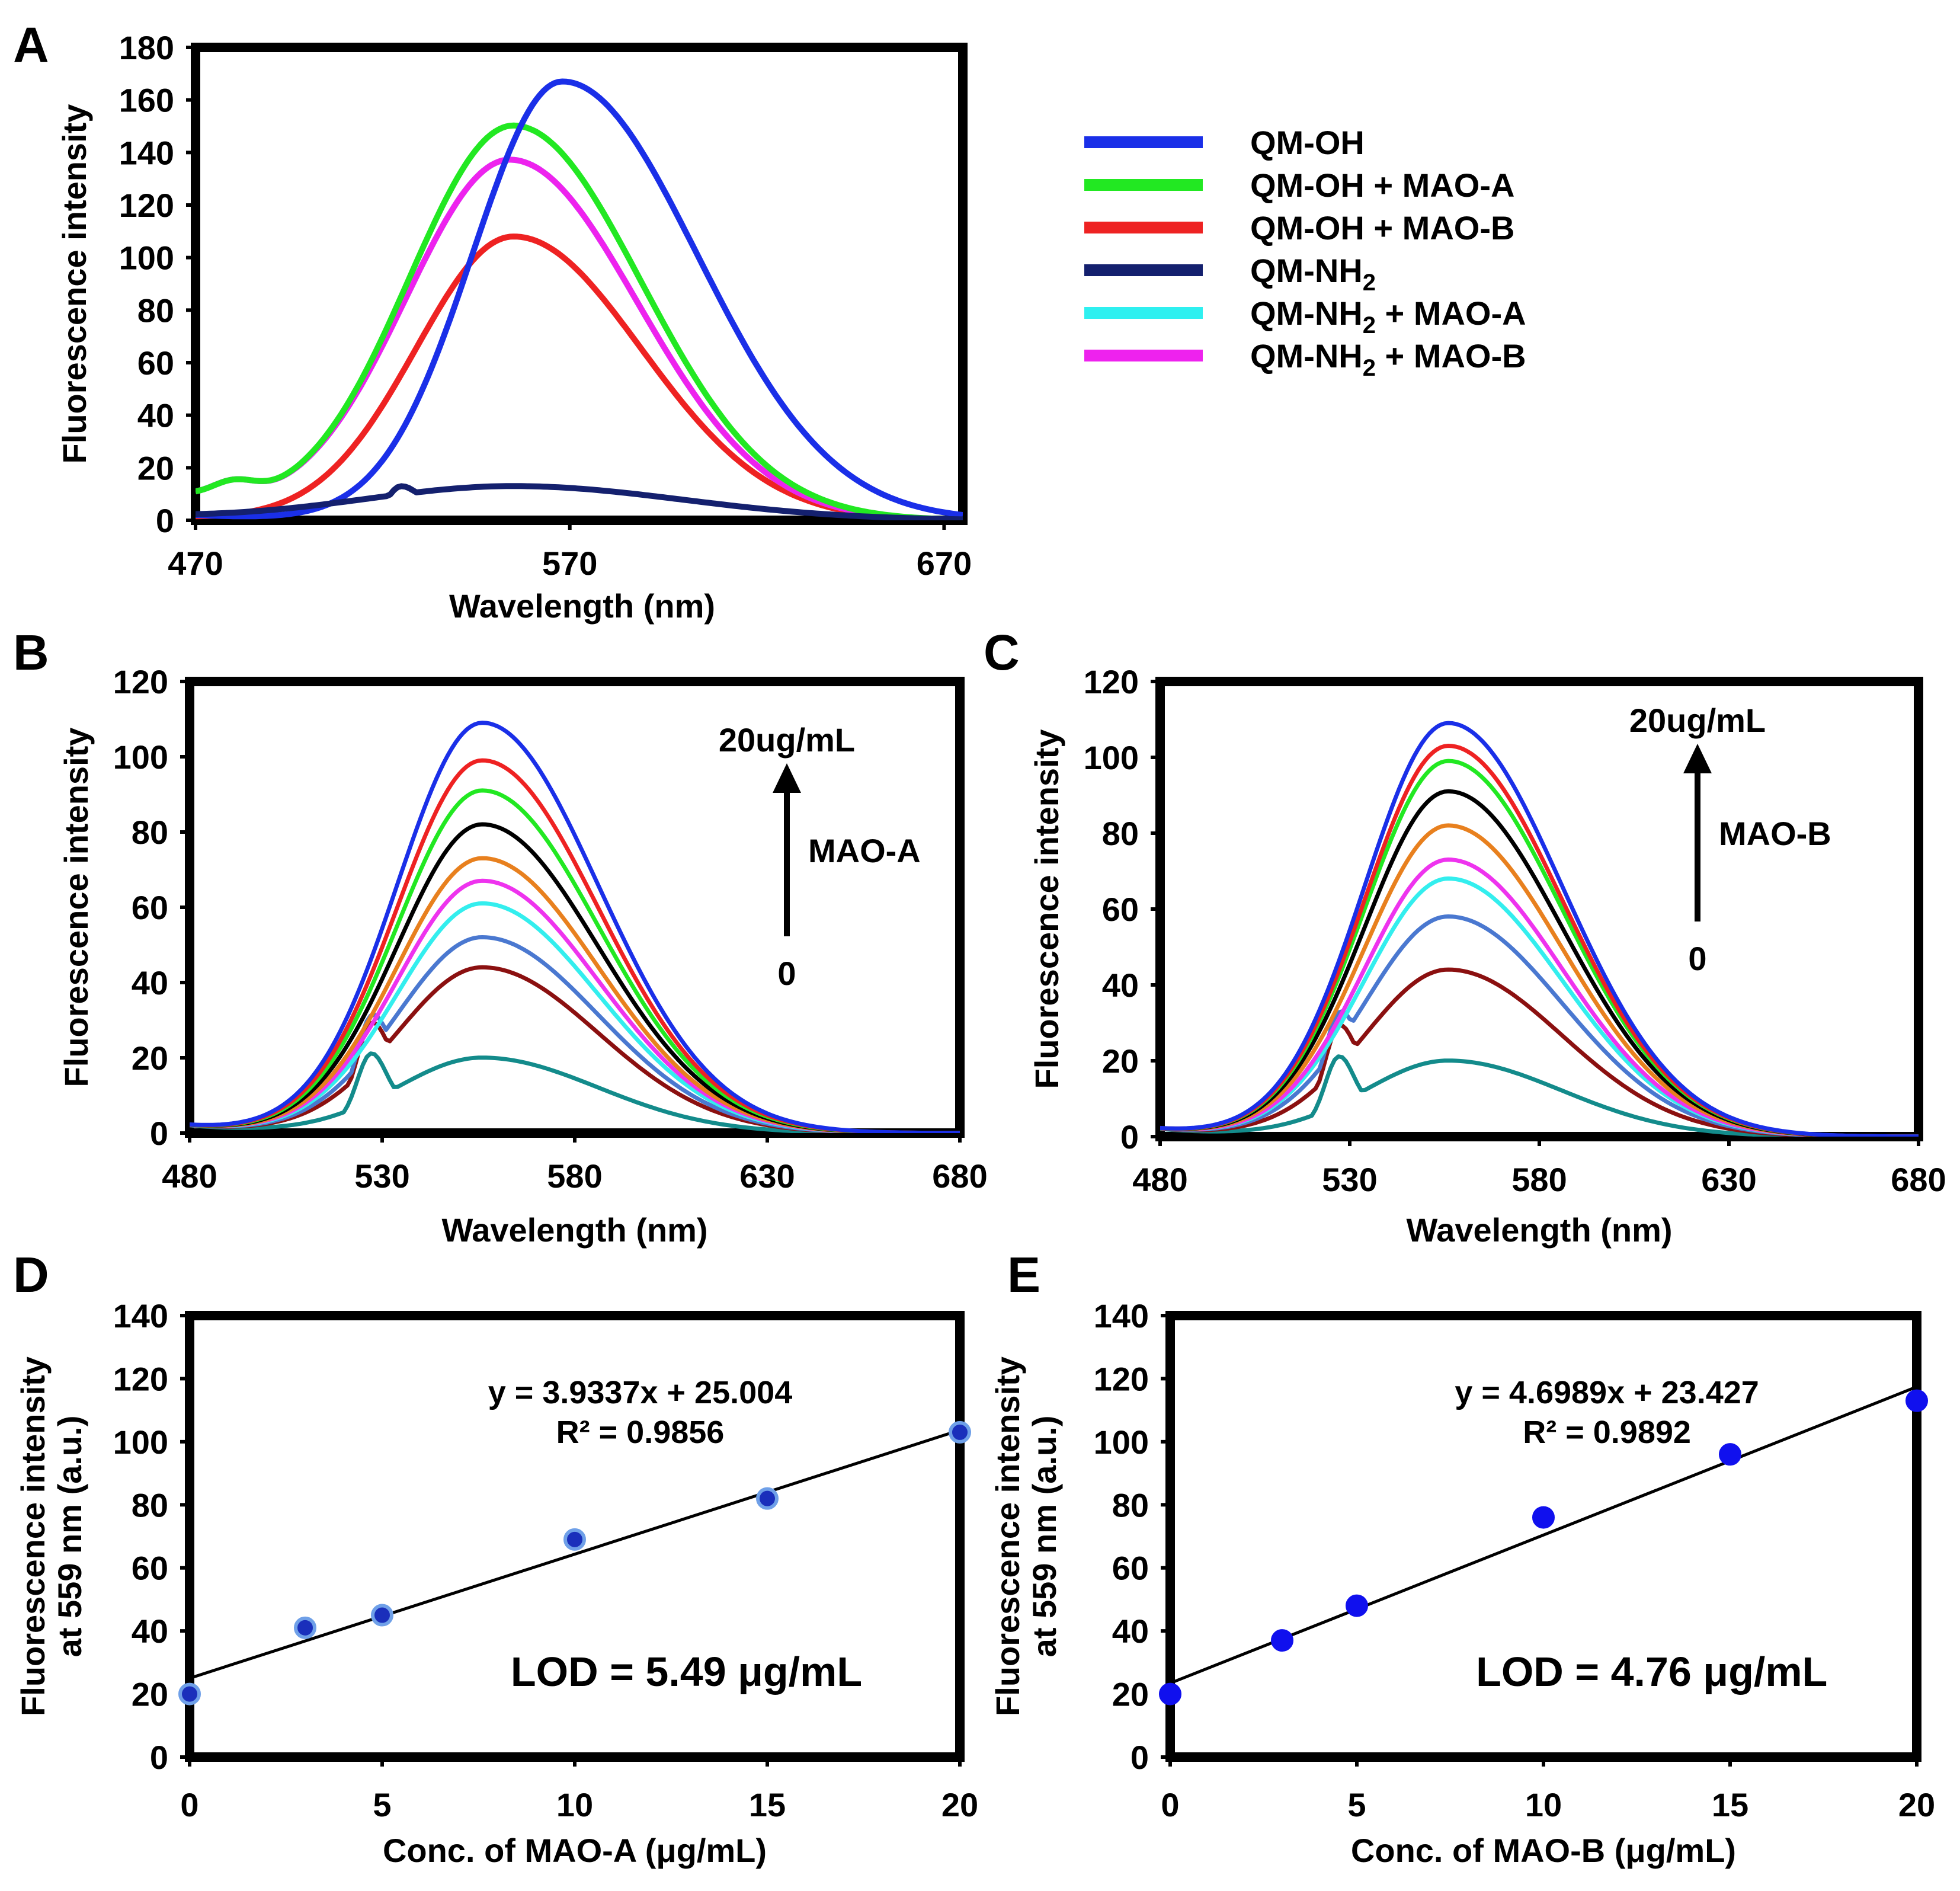 Image resolution: width=1960 pixels, height=1891 pixels. Describe the element at coordinates (1543, 1804) in the screenshot. I see `x-tick-label: 10` at that location.